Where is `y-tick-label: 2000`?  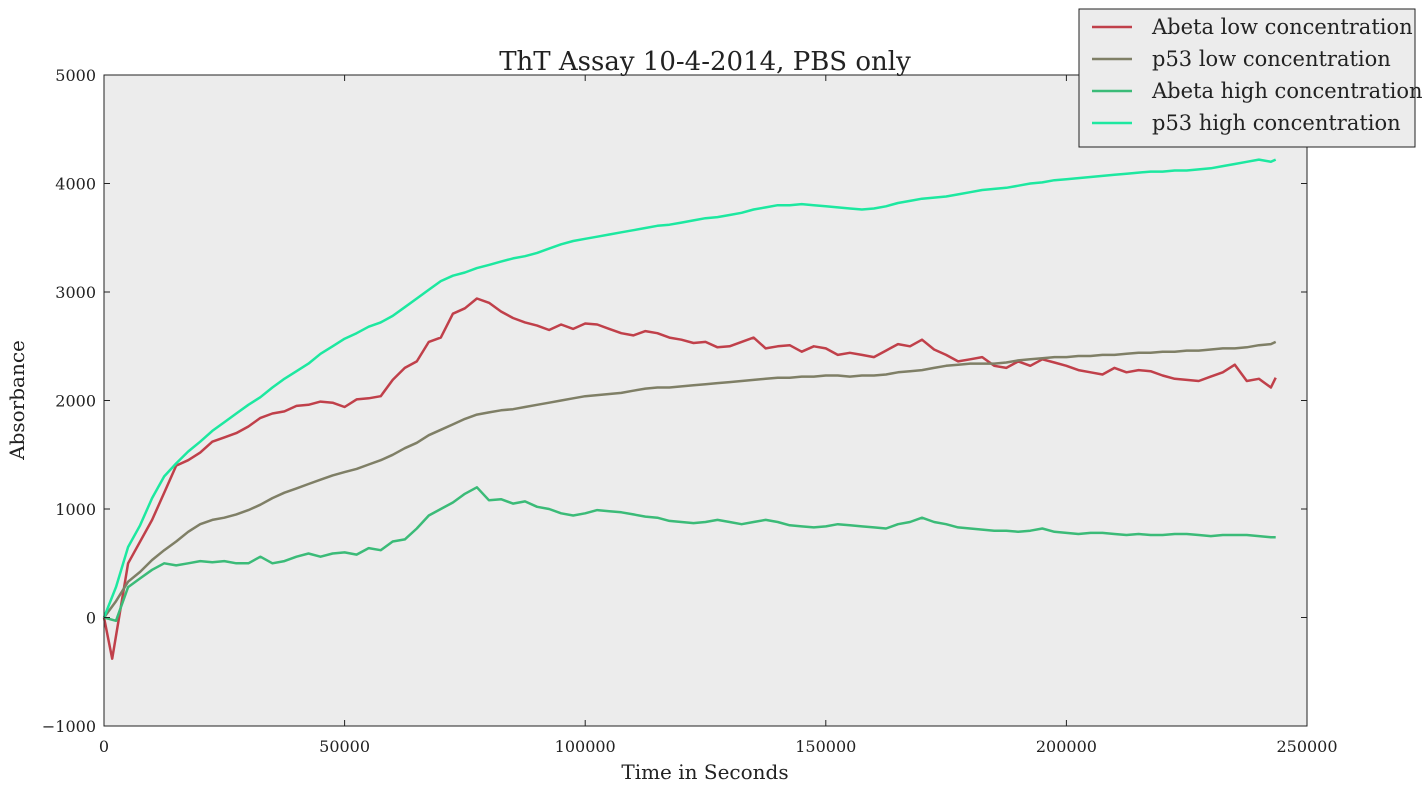 y-tick-label: 2000 is located at coordinates (75, 401).